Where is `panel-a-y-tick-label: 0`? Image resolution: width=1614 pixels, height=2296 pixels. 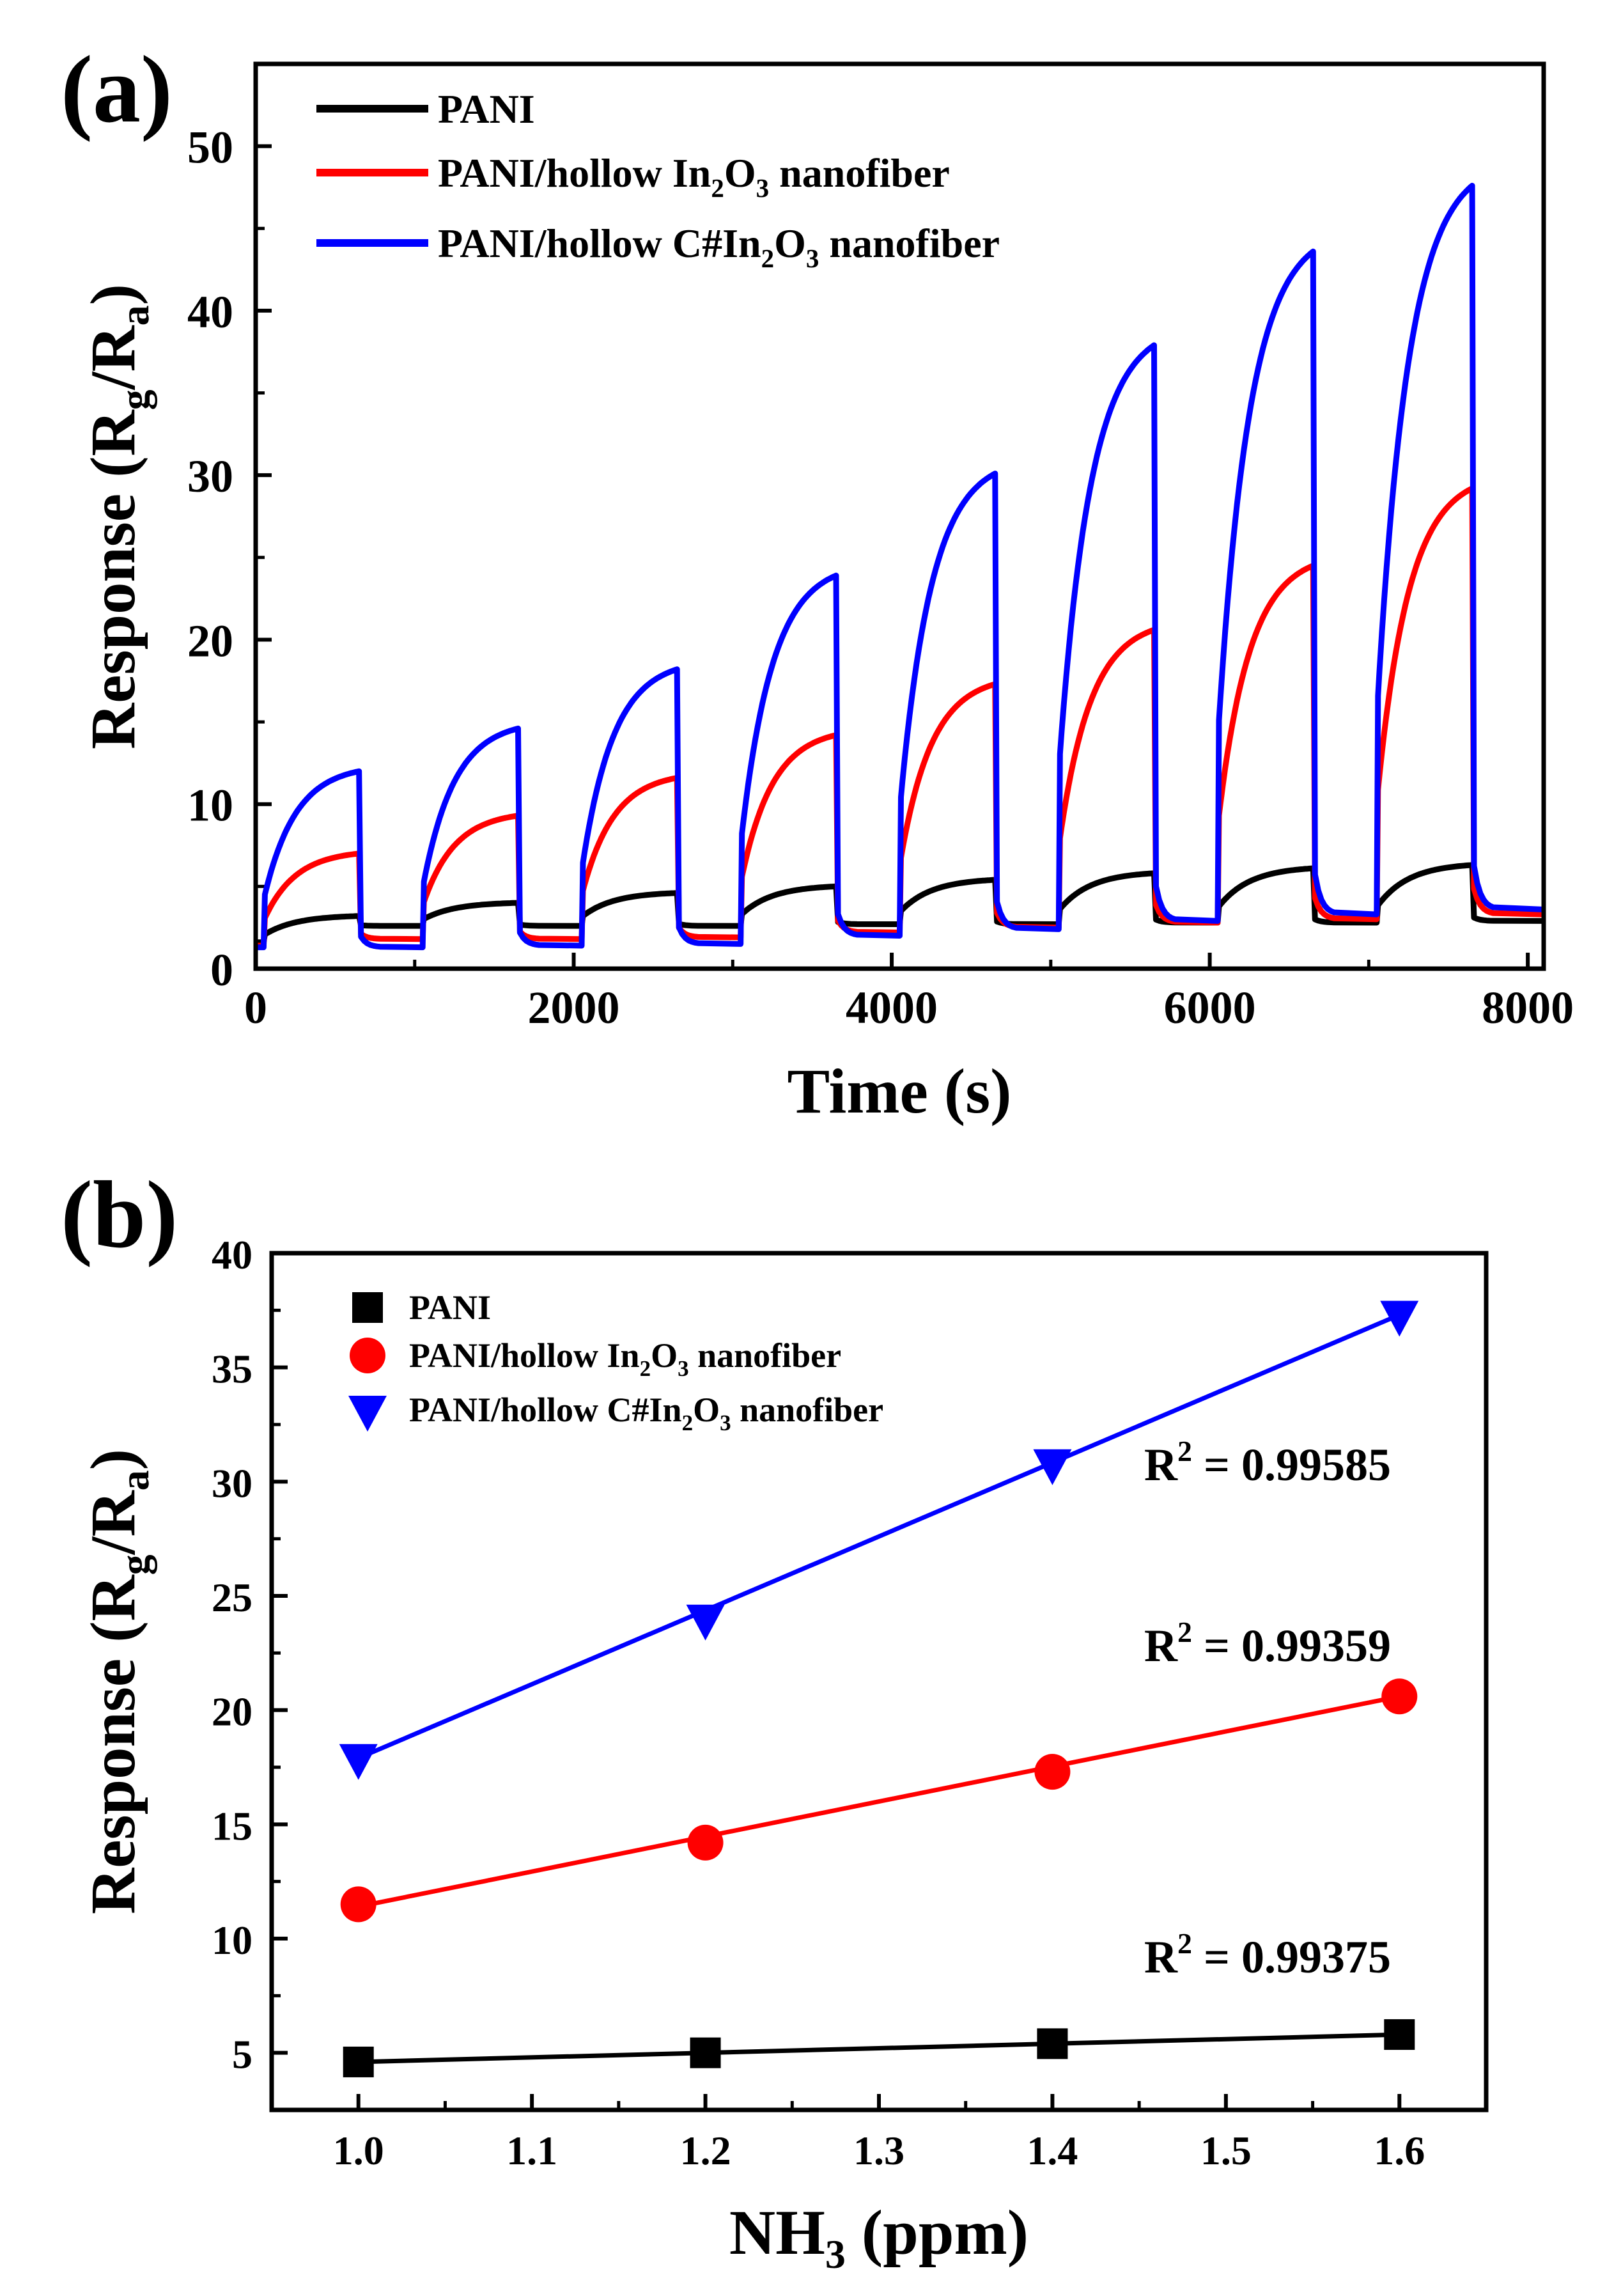
panel-a-y-tick-label: 0 is located at coordinates (221, 970).